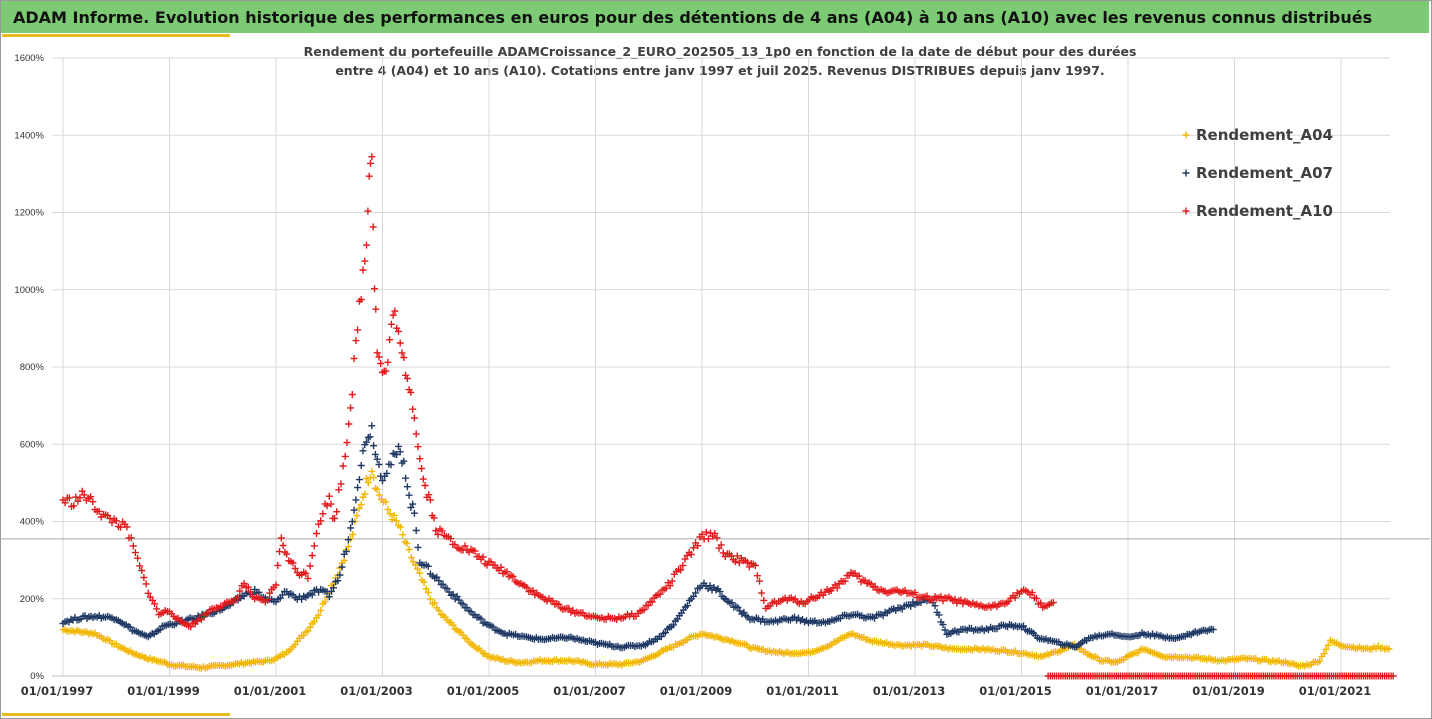 The image size is (1432, 719). I want to click on legend-label: Rendement_A10, so click(1264, 211).